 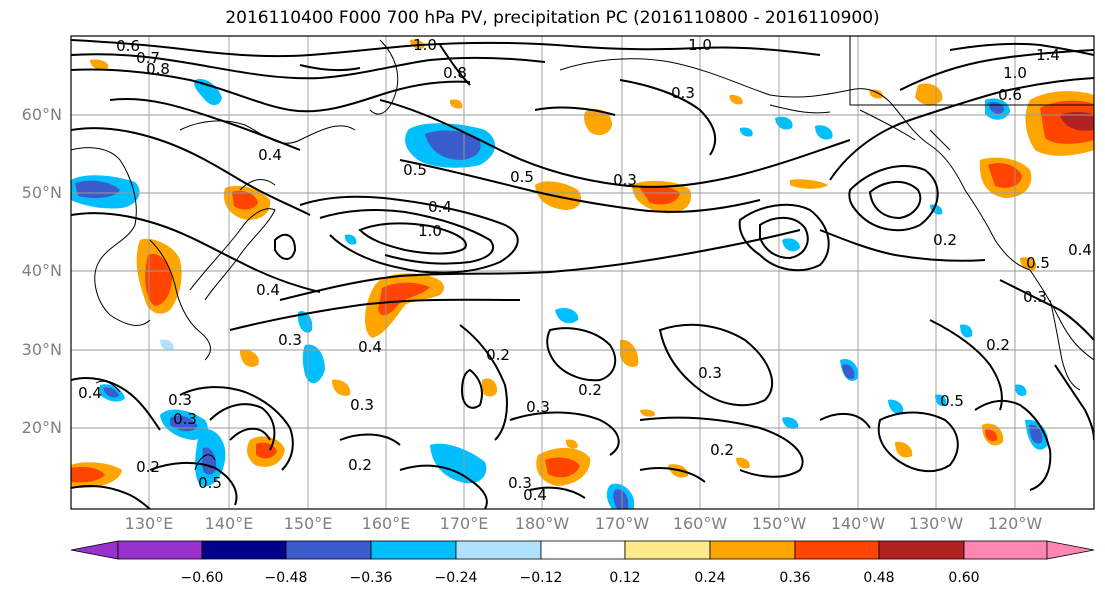 I want to click on lon-label: 170°E, so click(x=464, y=523).